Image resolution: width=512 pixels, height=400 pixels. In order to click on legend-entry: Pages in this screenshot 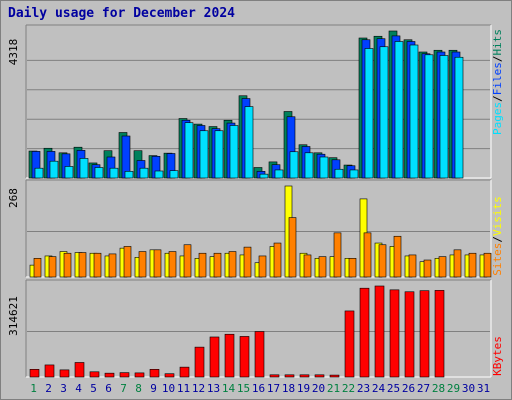, I will do `click(497, 118)`.